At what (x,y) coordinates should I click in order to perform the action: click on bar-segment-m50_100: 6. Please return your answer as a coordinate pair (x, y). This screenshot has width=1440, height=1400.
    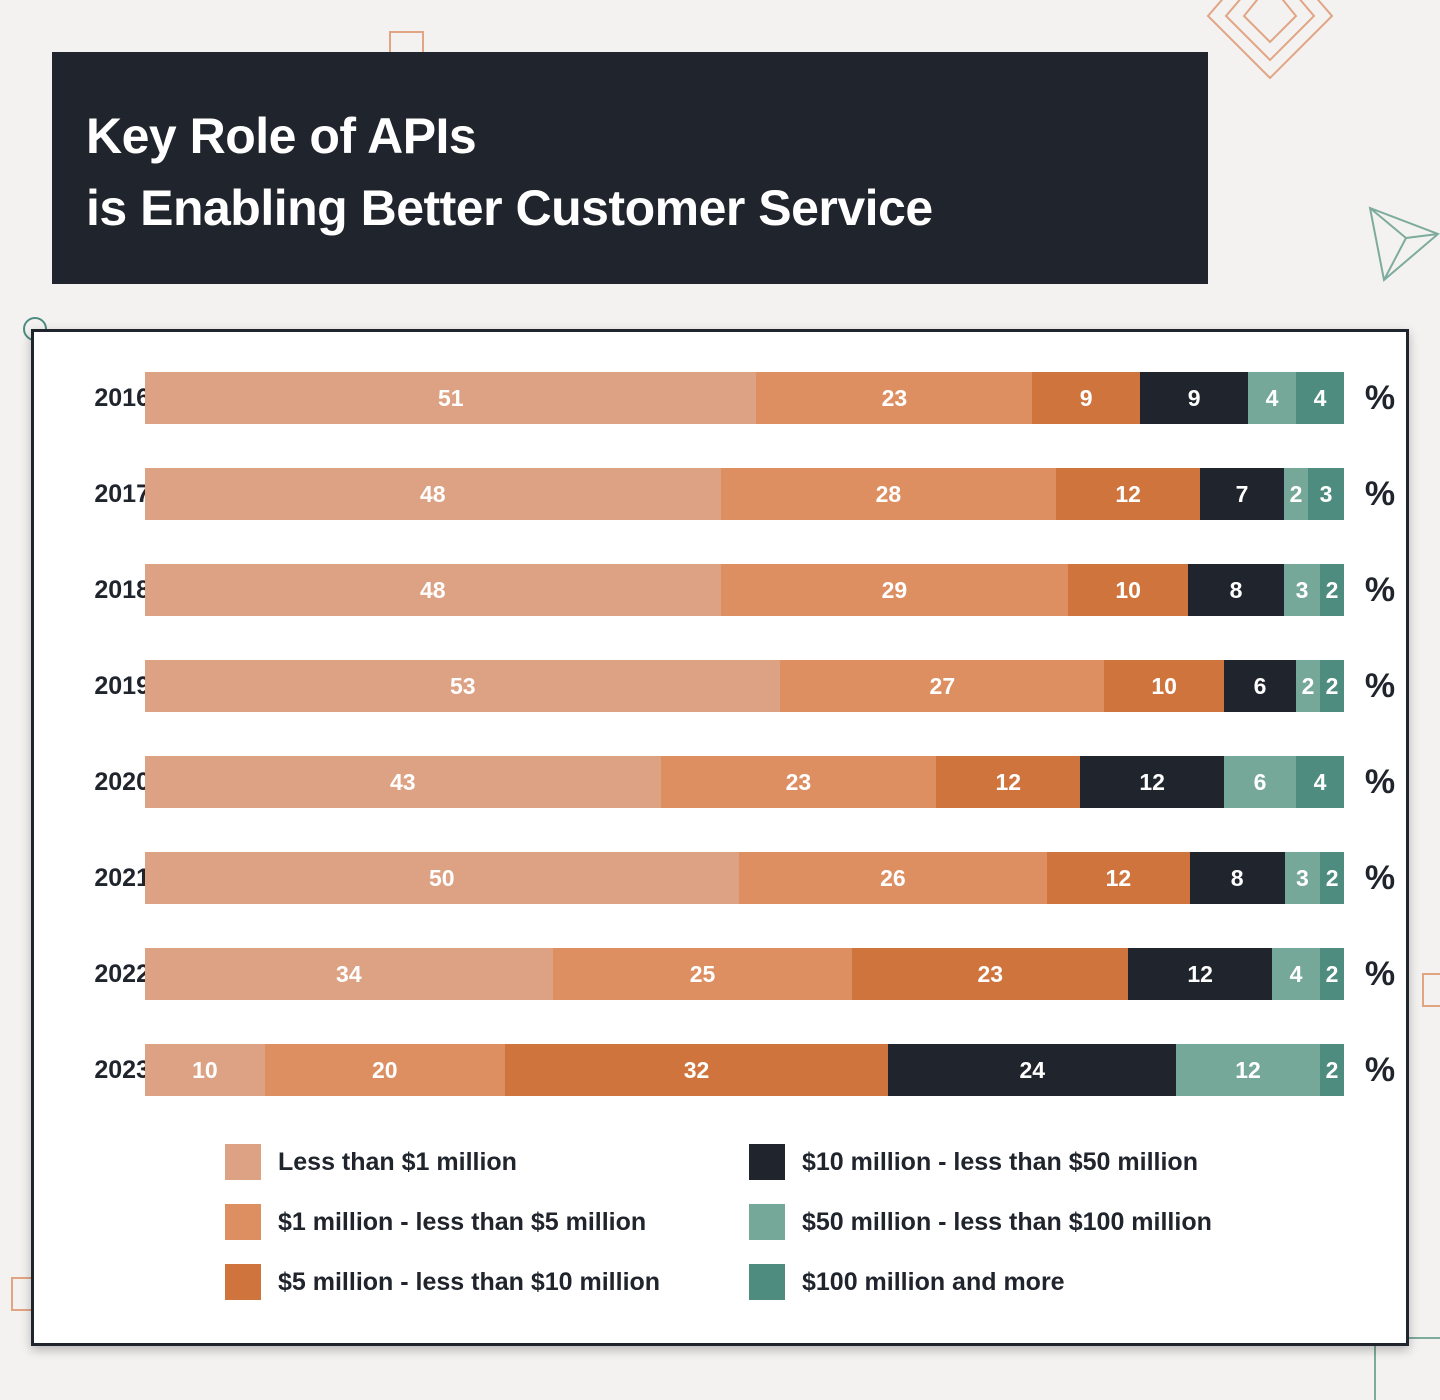
    Looking at the image, I should click on (1260, 782).